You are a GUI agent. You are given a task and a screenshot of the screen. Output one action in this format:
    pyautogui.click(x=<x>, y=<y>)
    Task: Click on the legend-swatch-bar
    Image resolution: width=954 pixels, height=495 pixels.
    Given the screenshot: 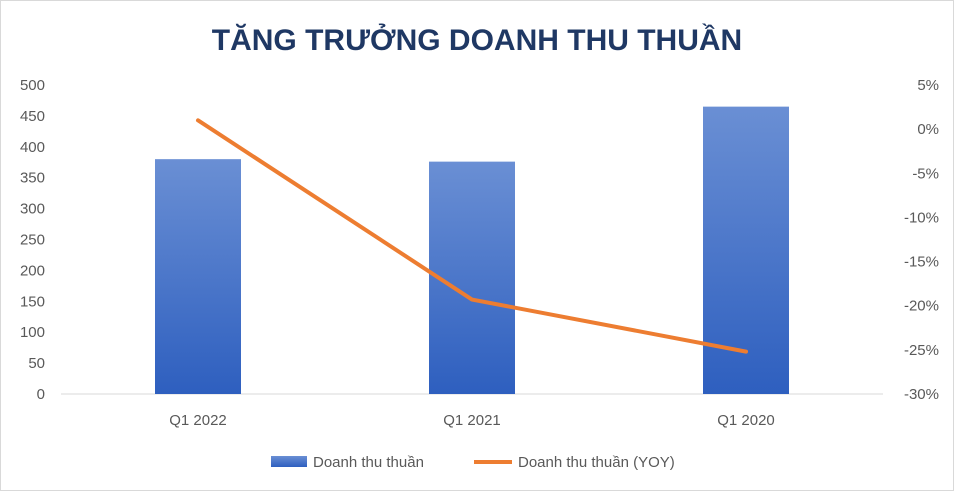 What is the action you would take?
    pyautogui.click(x=289, y=461)
    